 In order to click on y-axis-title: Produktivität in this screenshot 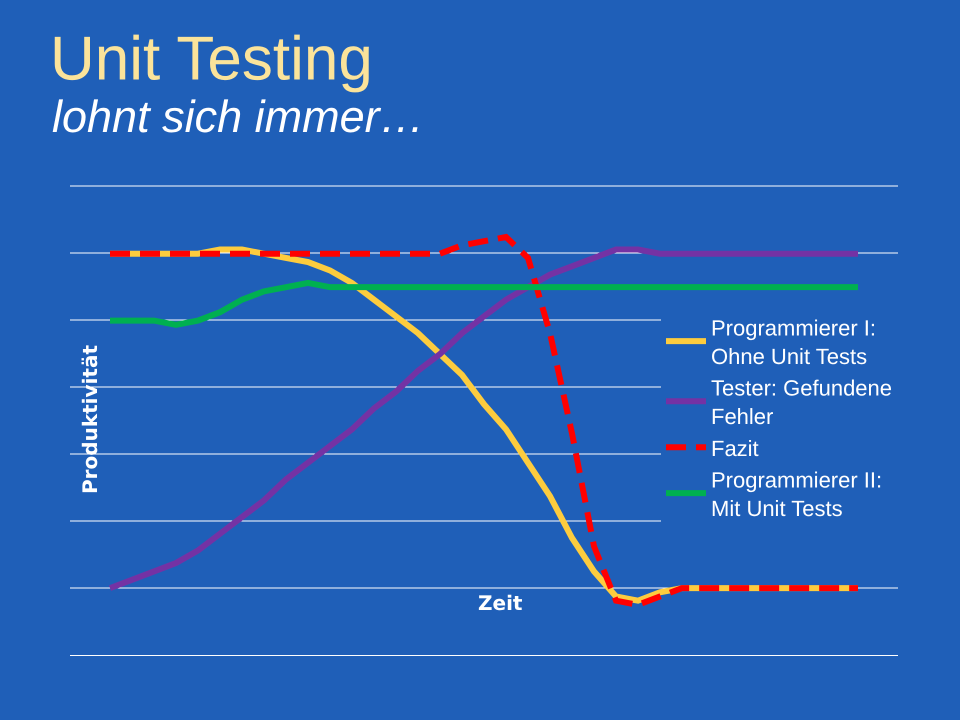, I will do `click(90, 419)`.